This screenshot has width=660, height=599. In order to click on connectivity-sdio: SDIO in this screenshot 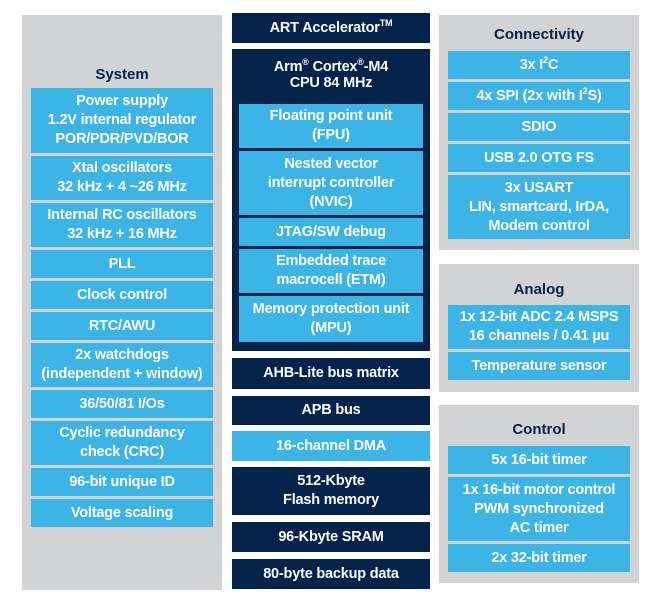, I will do `click(539, 127)`.